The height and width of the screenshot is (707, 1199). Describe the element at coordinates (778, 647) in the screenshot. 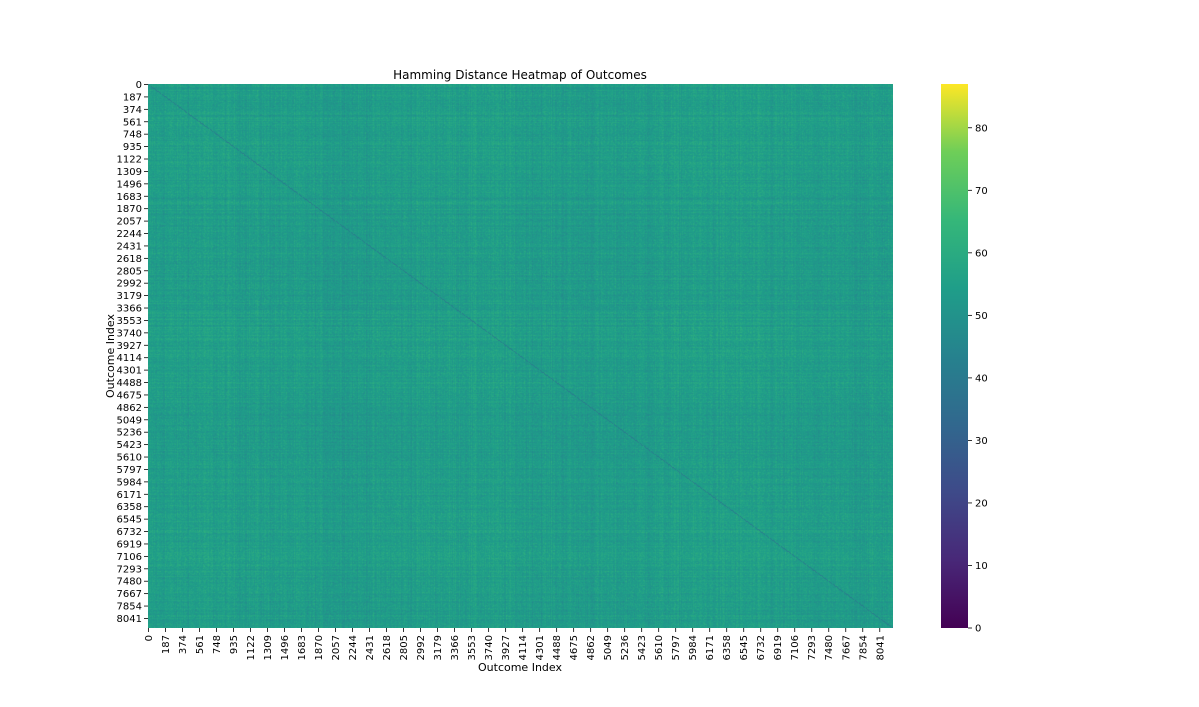

I see `x-tick-label: 6919` at that location.